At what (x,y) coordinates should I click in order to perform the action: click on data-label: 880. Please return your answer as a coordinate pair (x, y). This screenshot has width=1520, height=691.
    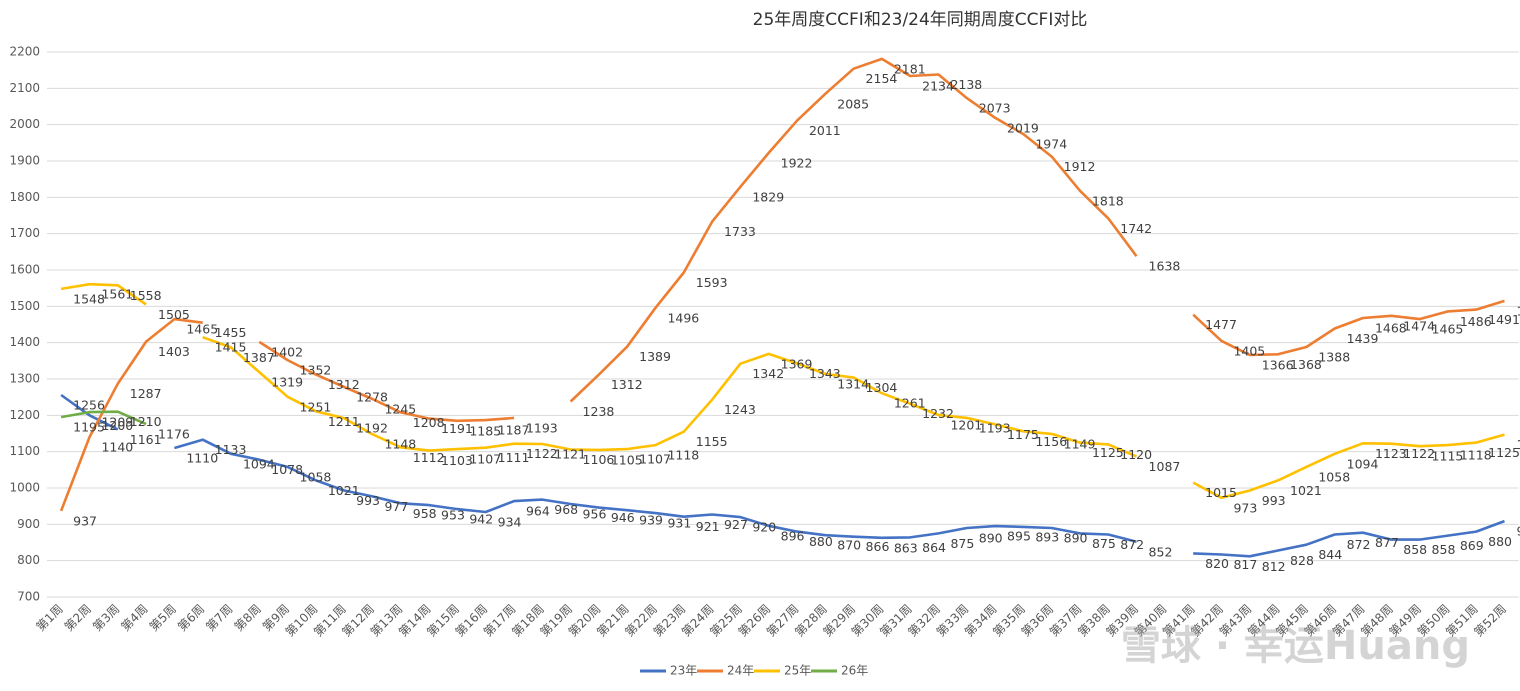
    Looking at the image, I should click on (1500, 541).